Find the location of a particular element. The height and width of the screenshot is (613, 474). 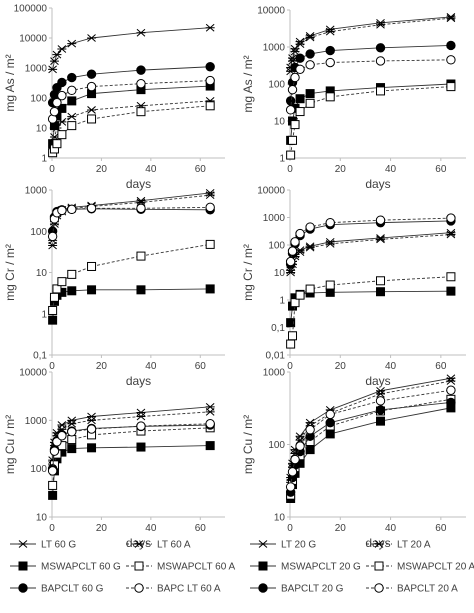

legend-item: MSWAPCLT 20 A is located at coordinates (420, 567).